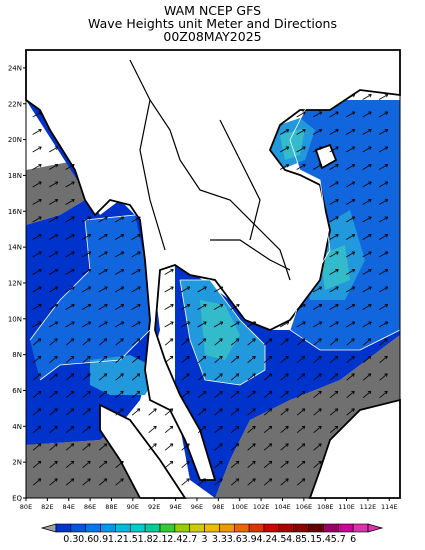 Image resolution: width=425 pixels, height=550 pixels. What do you see at coordinates (55, 192) in the screenshot?
I see `no-data-region` at bounding box center [55, 192].